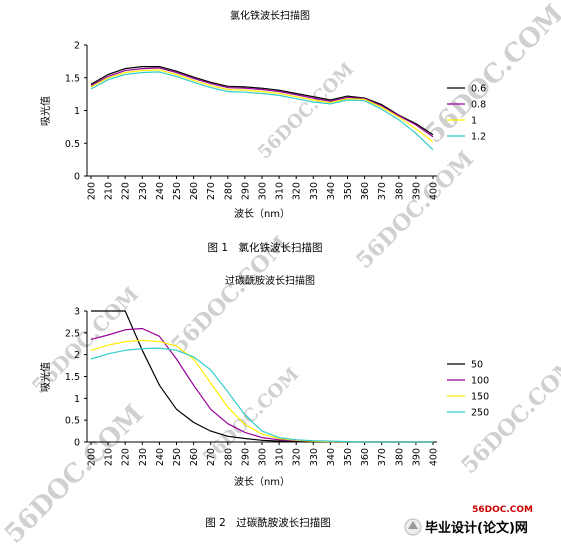 The width and height of the screenshot is (561, 544). I want to click on c2-legend-label: 250, so click(480, 413).